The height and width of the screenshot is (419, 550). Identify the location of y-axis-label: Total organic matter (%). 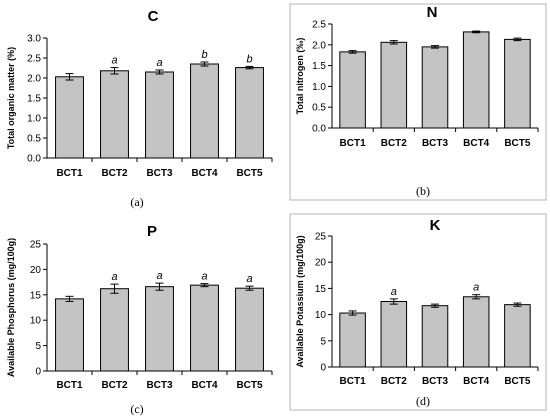
(11, 98).